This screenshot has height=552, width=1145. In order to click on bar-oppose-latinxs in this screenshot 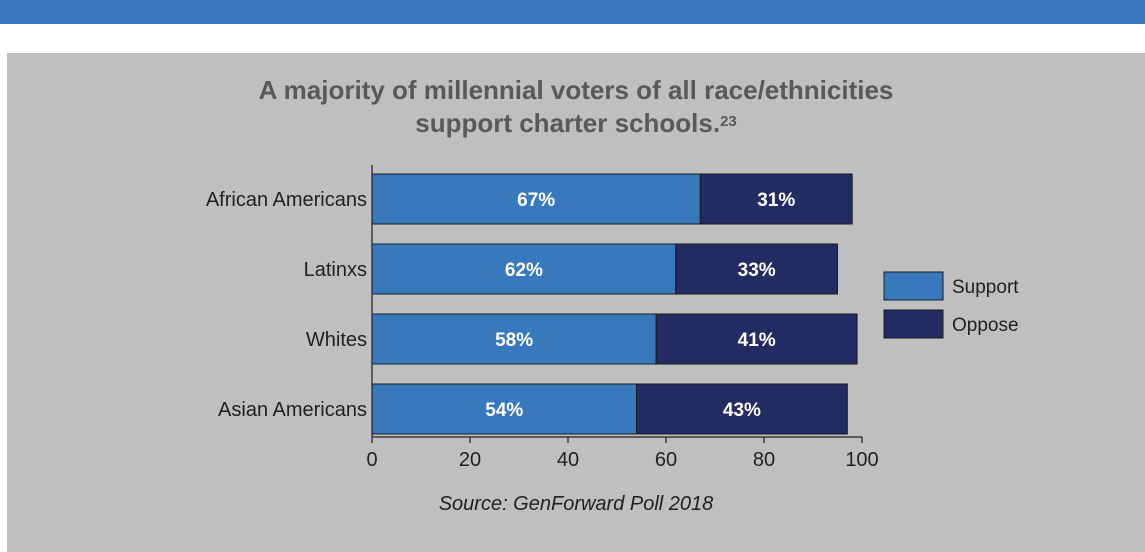, I will do `click(756, 269)`.